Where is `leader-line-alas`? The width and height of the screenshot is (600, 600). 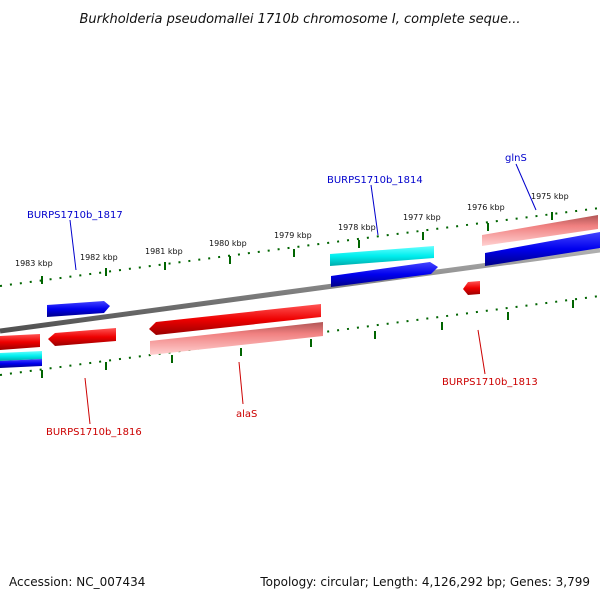 leader-line-alas is located at coordinates (241, 383).